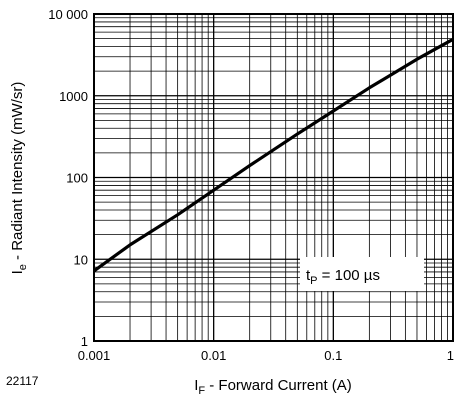  Describe the element at coordinates (343, 277) in the screenshot. I see `annotation-text: tP = 100 µs` at that location.